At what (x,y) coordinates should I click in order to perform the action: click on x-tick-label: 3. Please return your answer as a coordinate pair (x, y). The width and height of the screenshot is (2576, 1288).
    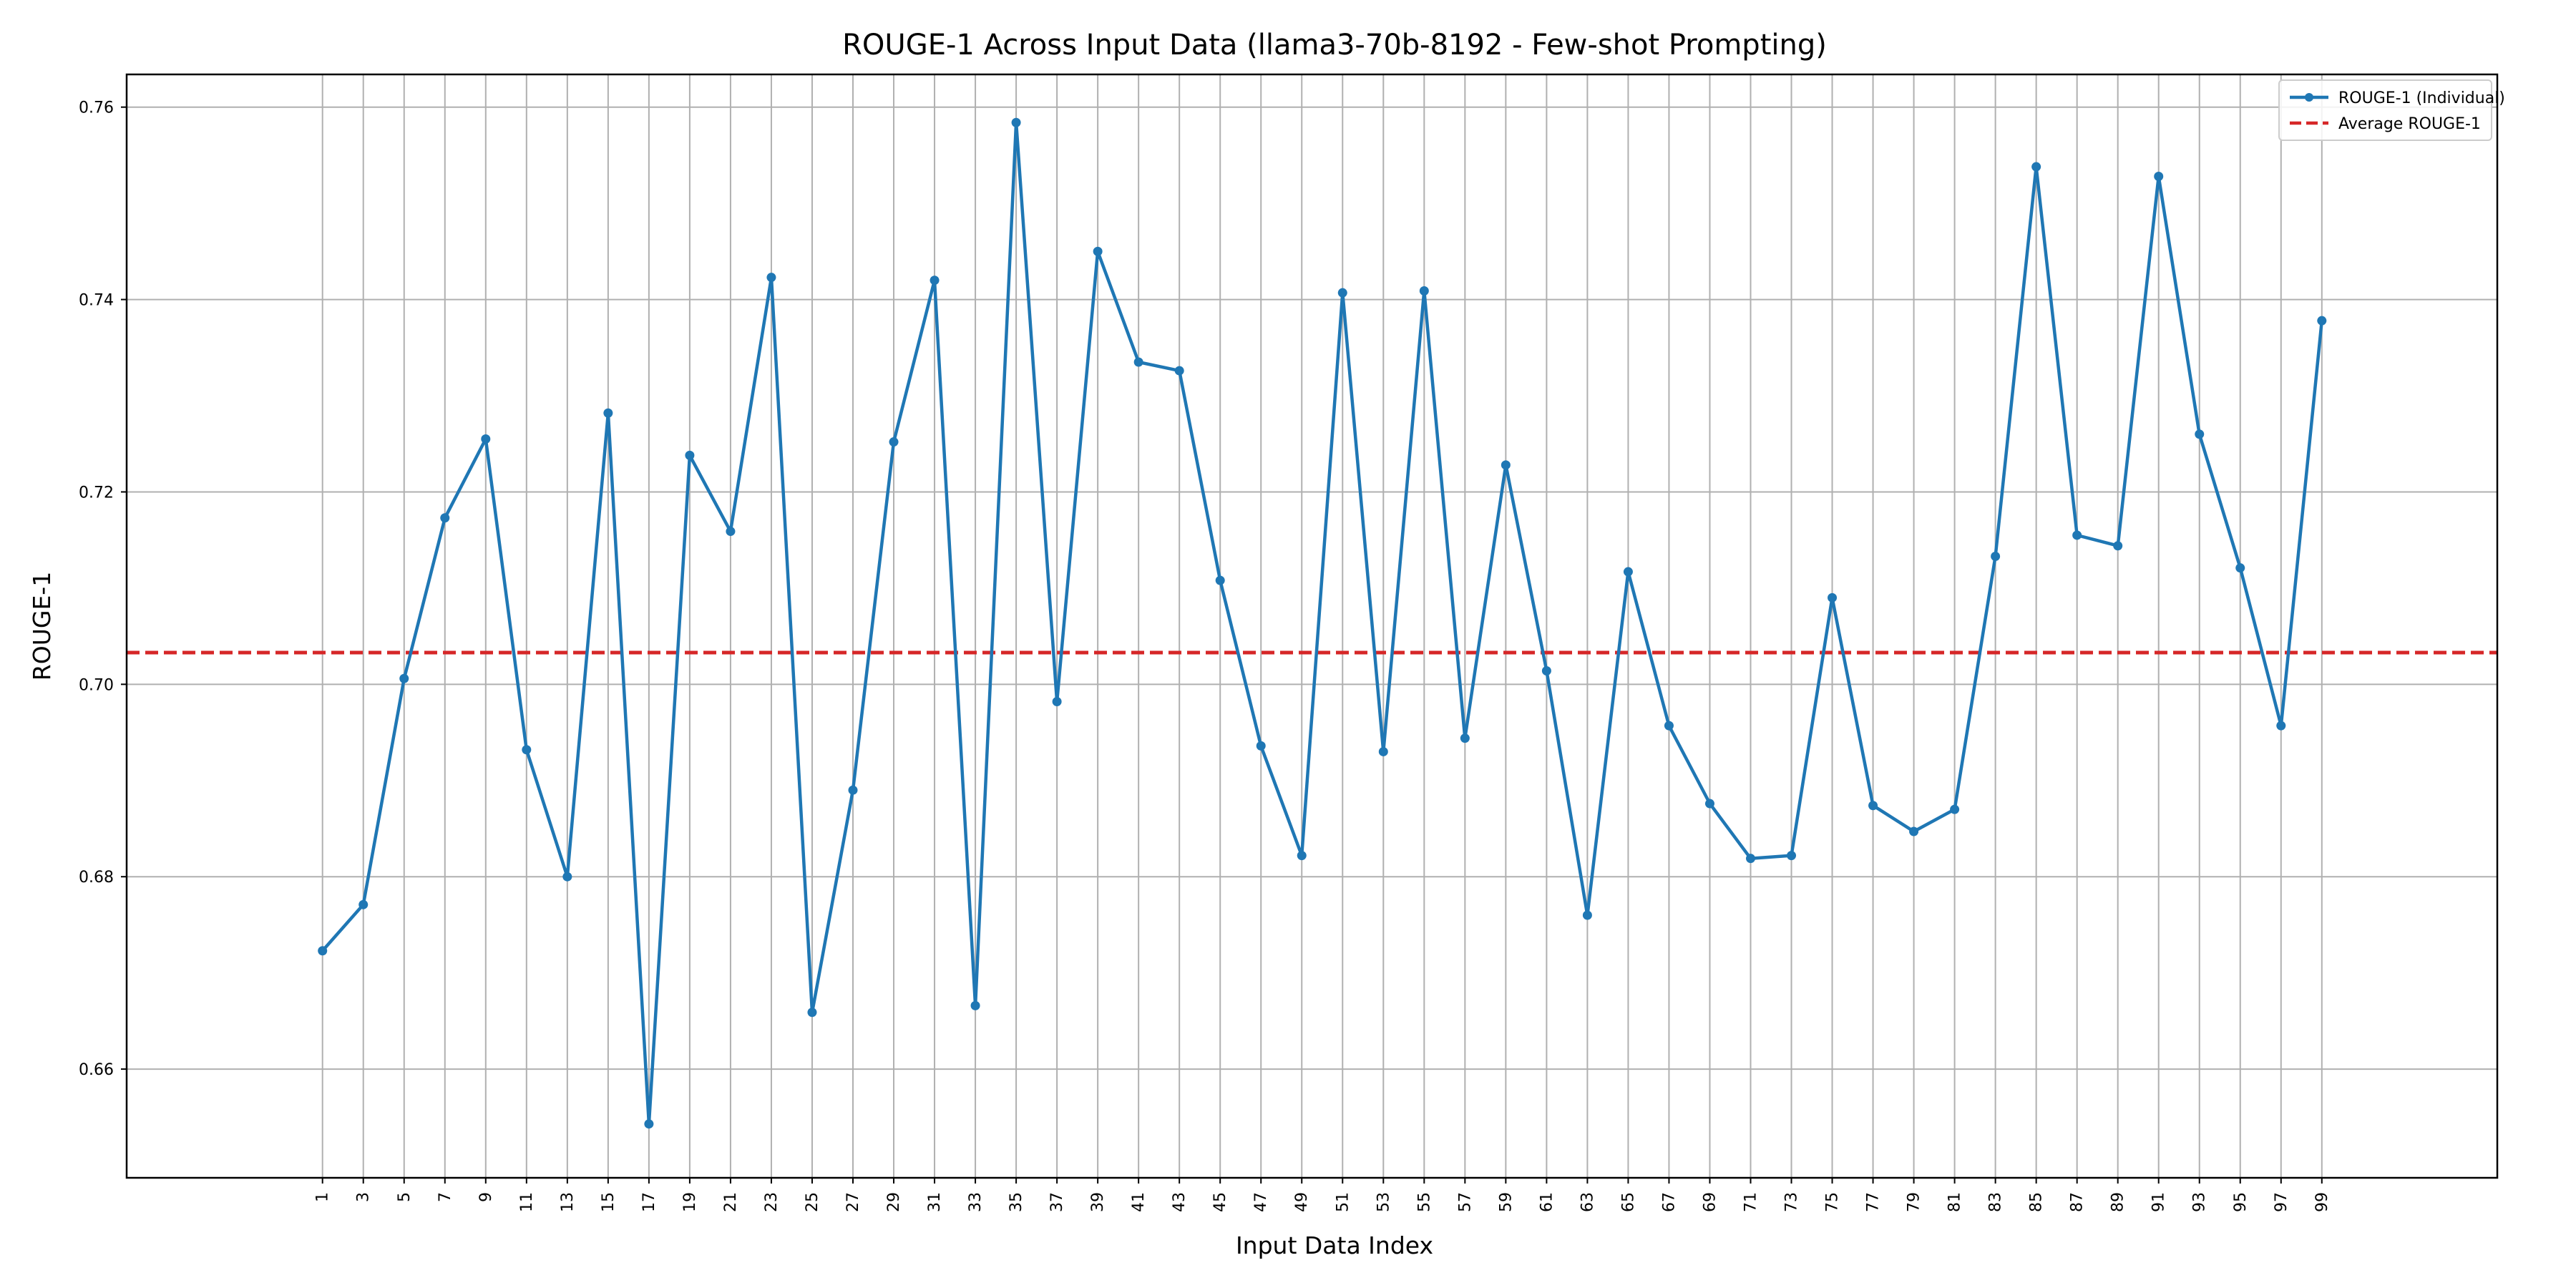
    Looking at the image, I should click on (364, 1197).